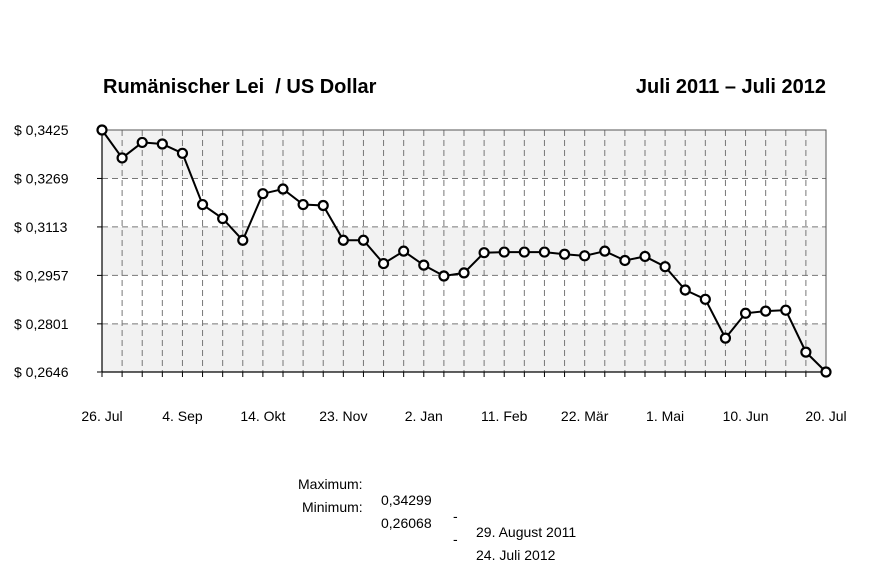  What do you see at coordinates (41, 178) in the screenshot?
I see `y-tick-label: $ 0,3269` at bounding box center [41, 178].